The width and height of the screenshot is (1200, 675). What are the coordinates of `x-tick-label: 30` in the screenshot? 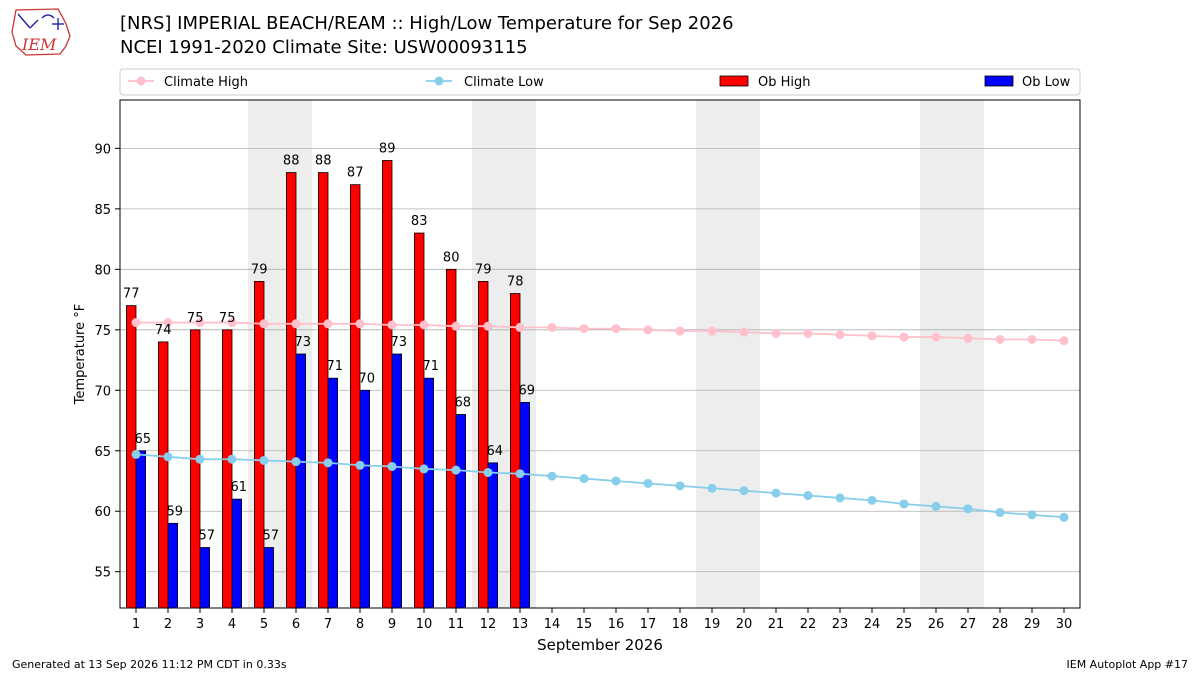 It's located at (1064, 624).